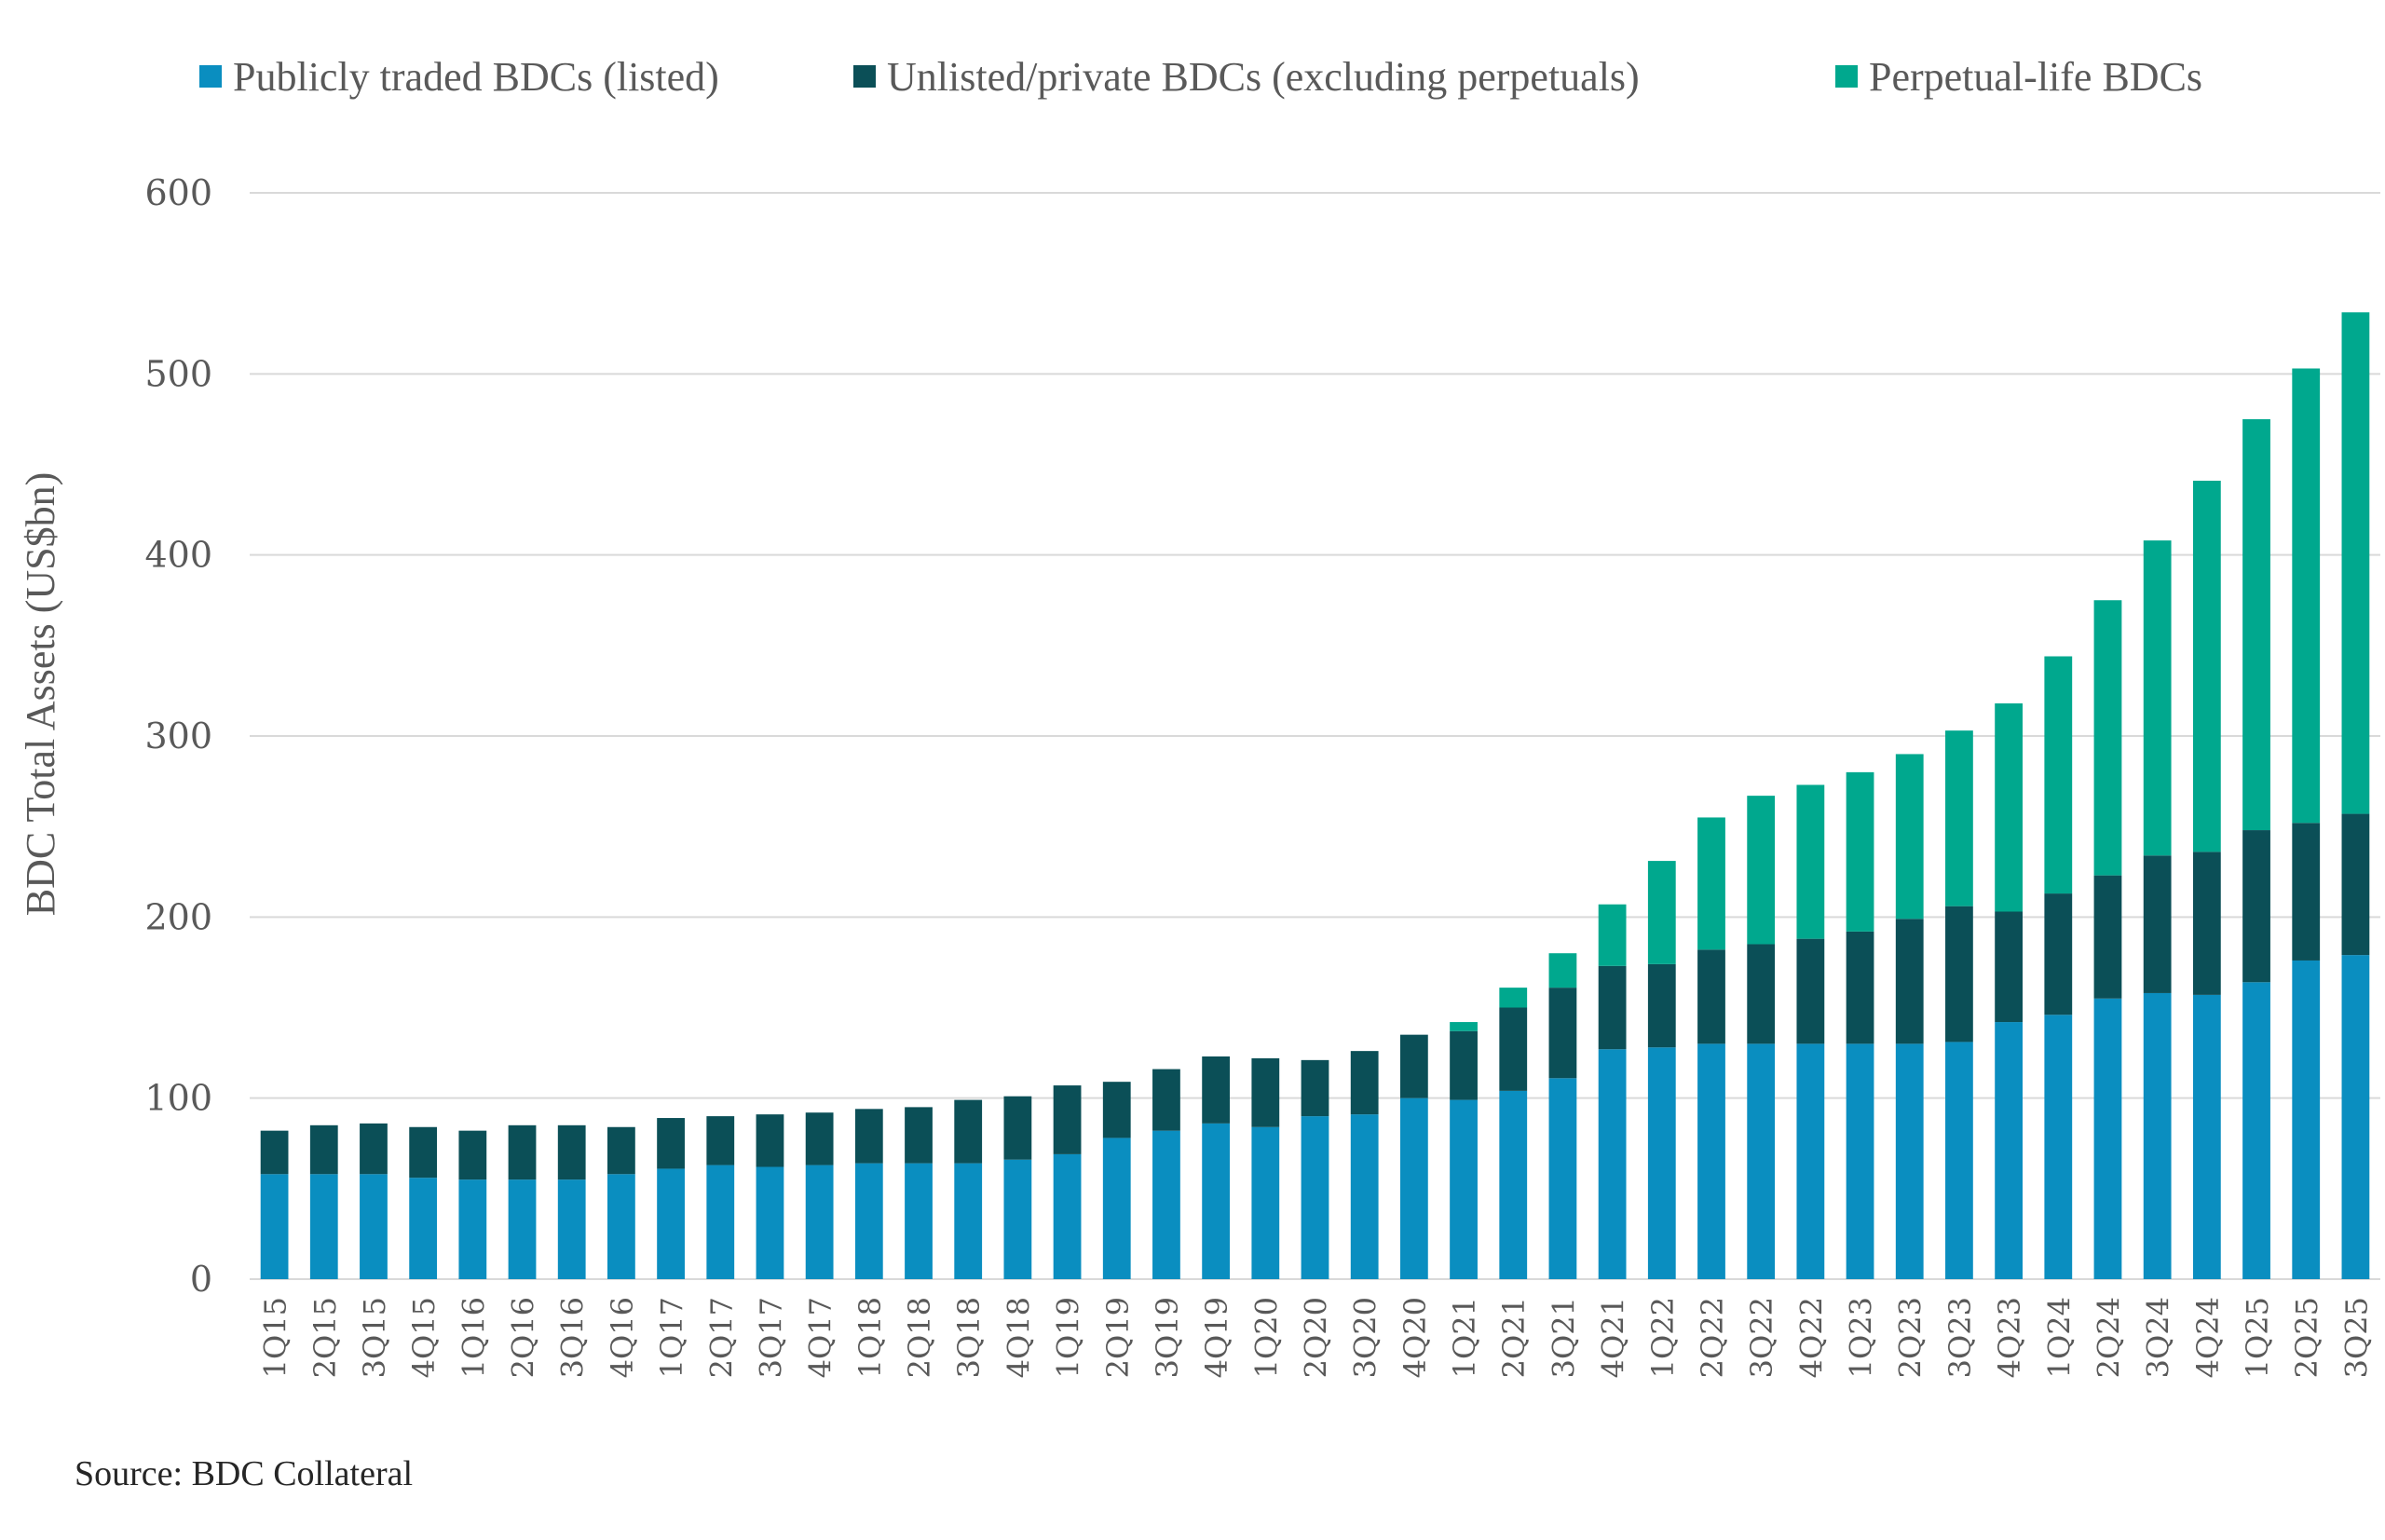 Image resolution: width=2385 pixels, height=1540 pixels. What do you see at coordinates (2258, 1337) in the screenshot?
I see `x-tick-label: 1Q25` at bounding box center [2258, 1337].